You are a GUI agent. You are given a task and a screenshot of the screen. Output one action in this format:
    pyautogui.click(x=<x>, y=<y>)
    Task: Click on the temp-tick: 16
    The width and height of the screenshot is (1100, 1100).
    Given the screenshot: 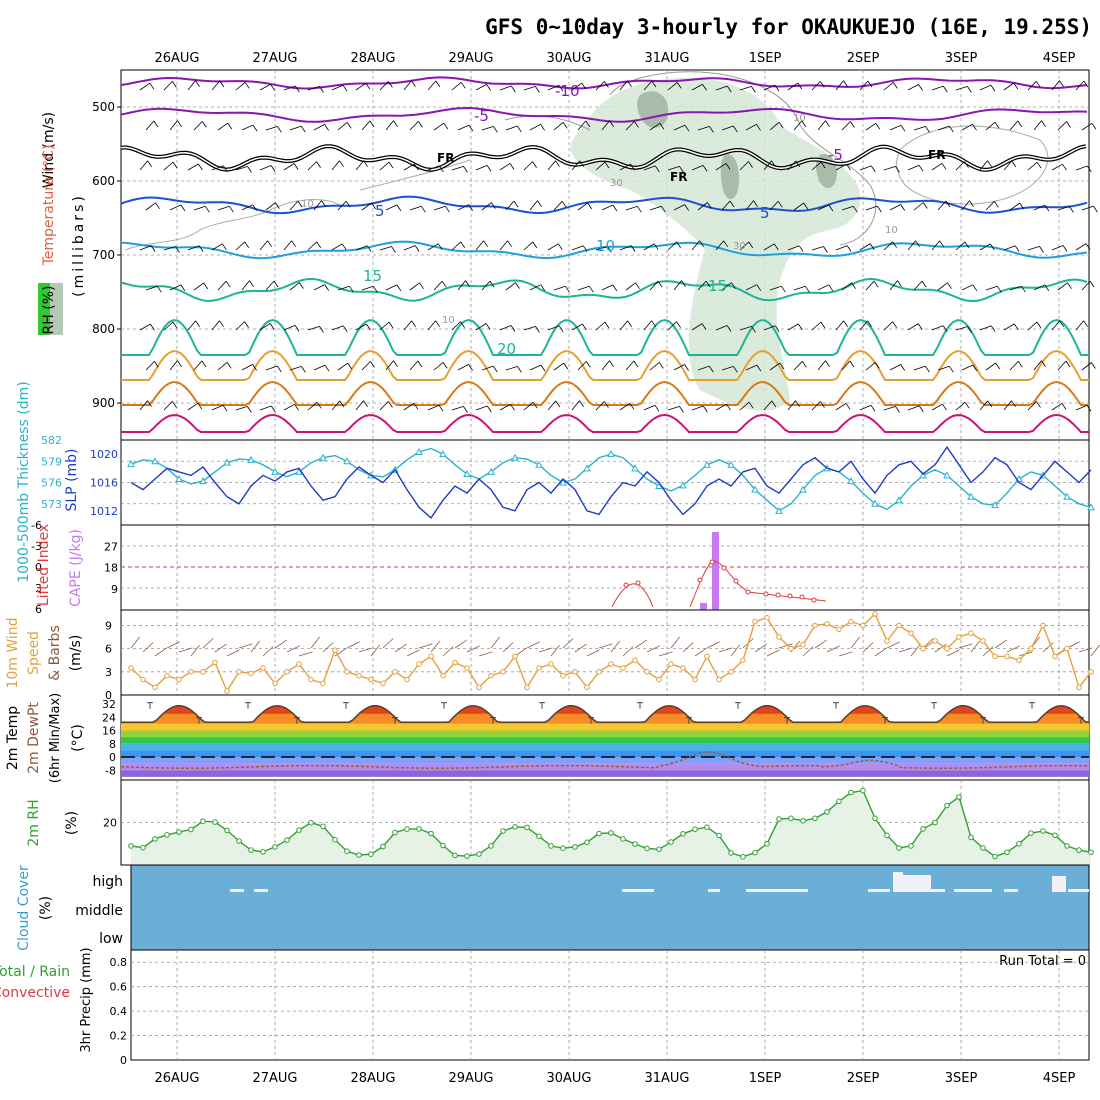 What is the action you would take?
    pyautogui.click(x=109, y=731)
    